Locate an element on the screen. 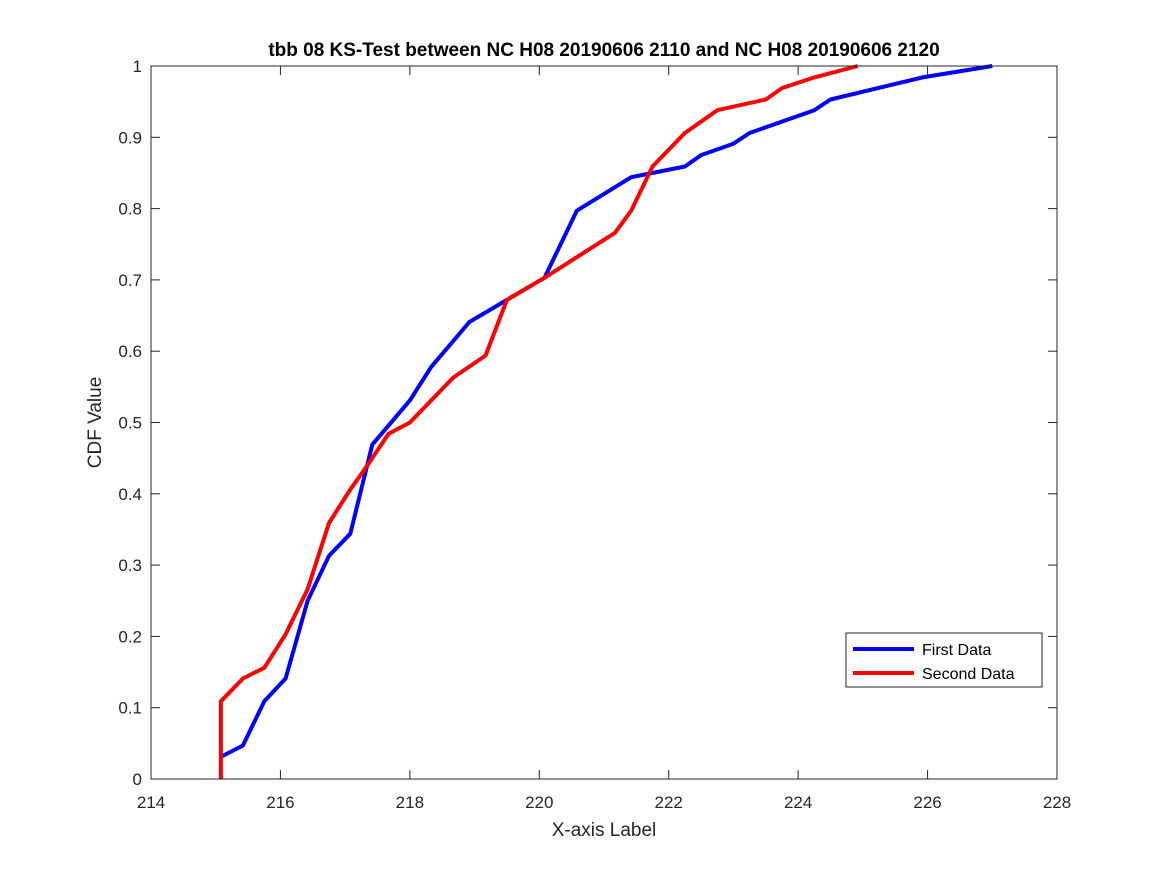 The height and width of the screenshot is (875, 1167). y-tick-label: 0.6 is located at coordinates (130, 351).